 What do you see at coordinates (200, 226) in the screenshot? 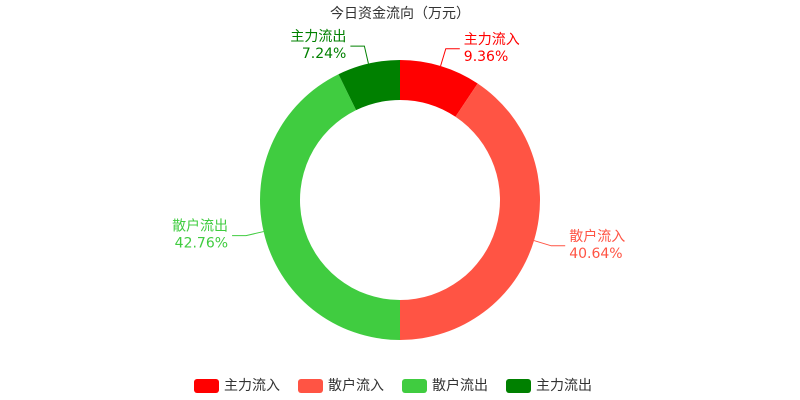
I see `data-label-name: 散户流出` at bounding box center [200, 226].